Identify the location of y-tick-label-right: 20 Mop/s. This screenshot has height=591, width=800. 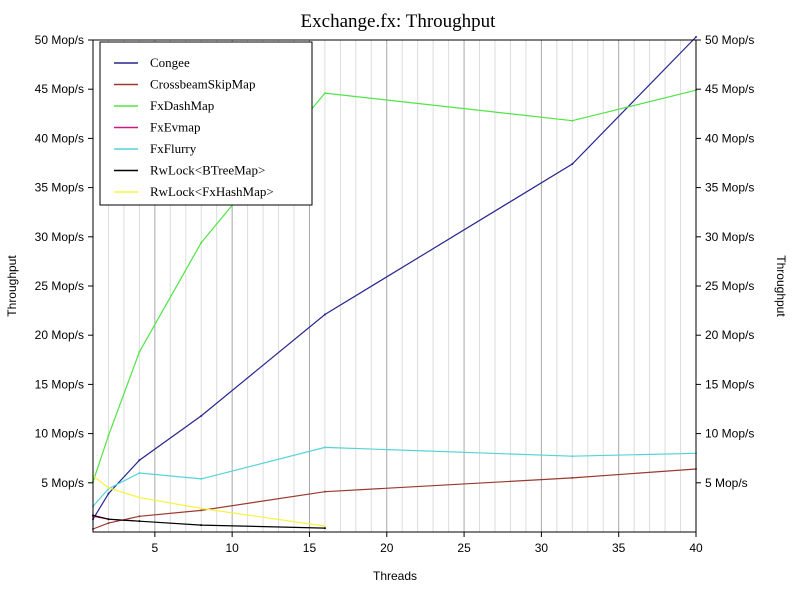
(729, 335).